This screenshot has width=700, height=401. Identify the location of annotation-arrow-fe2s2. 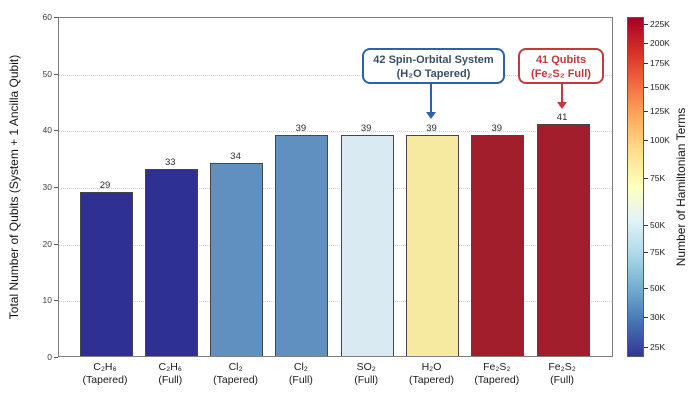
(562, 93).